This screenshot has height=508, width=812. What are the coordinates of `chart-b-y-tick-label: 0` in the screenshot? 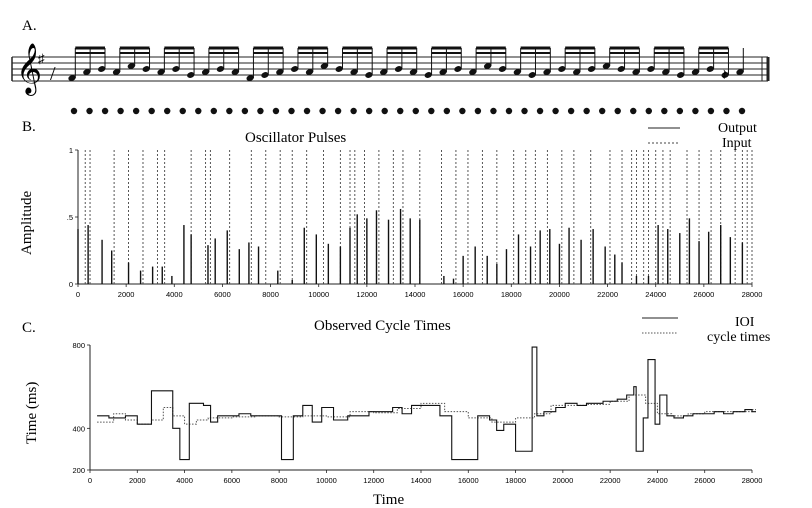 It's located at (71, 284).